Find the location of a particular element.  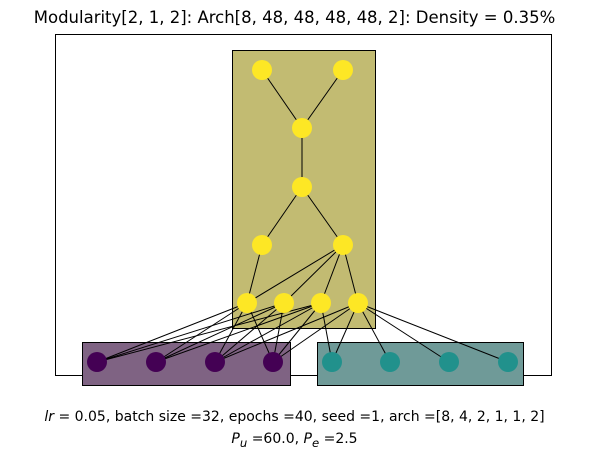

edge-l0n4-l1n3 is located at coordinates (345, 332).